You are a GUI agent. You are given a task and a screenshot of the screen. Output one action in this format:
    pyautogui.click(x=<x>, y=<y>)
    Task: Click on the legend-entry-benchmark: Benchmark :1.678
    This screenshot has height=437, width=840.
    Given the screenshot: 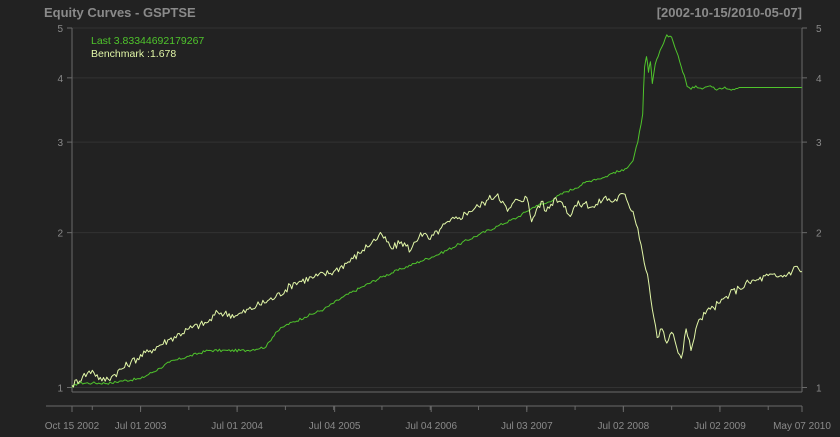 What is the action you would take?
    pyautogui.click(x=133, y=54)
    